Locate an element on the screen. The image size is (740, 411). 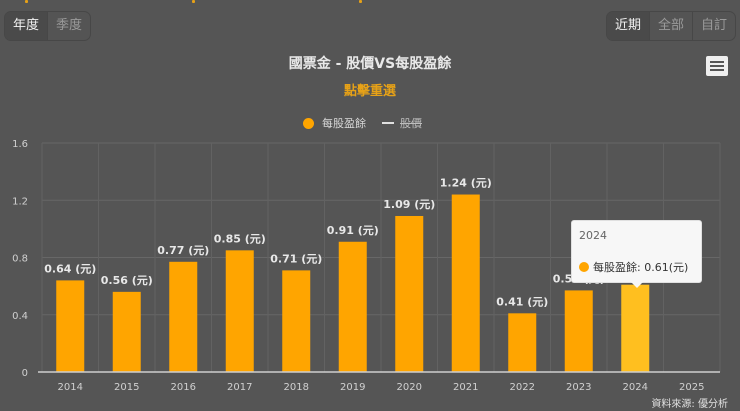
tab-quarterly: 季度 is located at coordinates (69, 25).